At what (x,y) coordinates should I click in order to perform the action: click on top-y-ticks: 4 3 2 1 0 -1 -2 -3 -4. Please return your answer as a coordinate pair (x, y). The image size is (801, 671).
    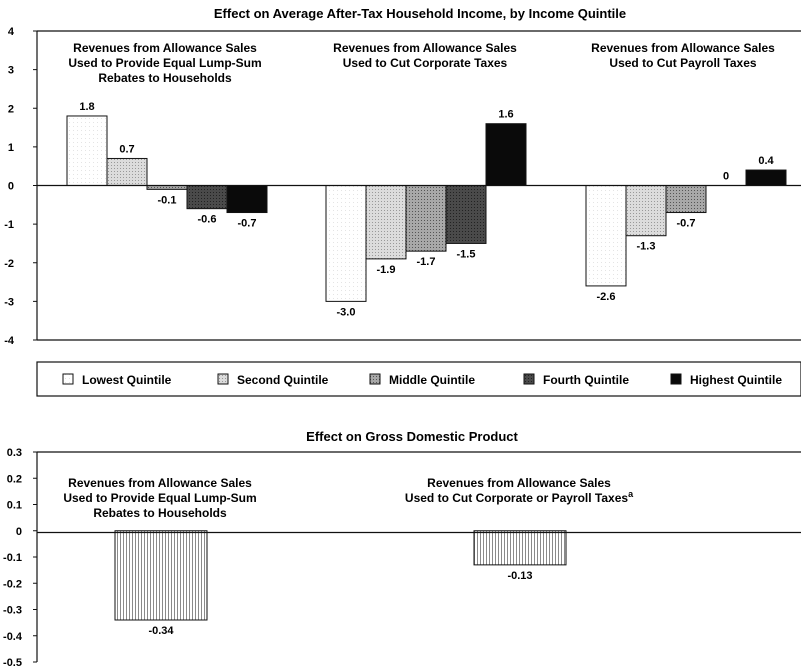
    Looking at the image, I should click on (20, 186).